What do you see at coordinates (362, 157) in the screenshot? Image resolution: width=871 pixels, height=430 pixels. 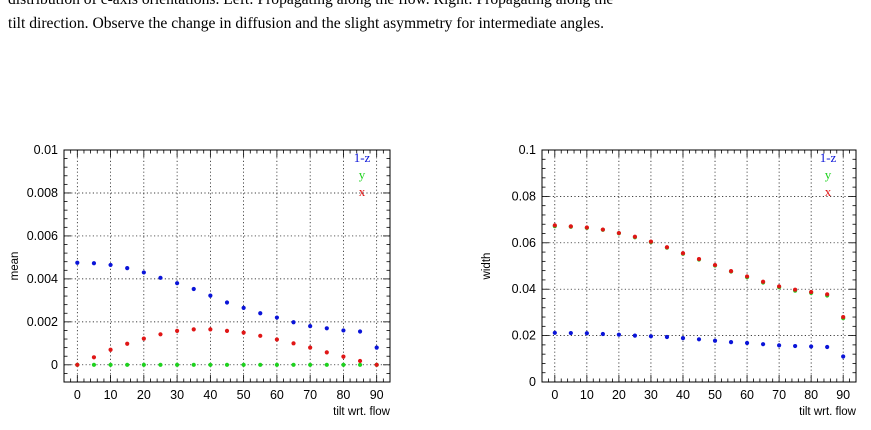 I see `legend-entry: 1-z` at bounding box center [362, 157].